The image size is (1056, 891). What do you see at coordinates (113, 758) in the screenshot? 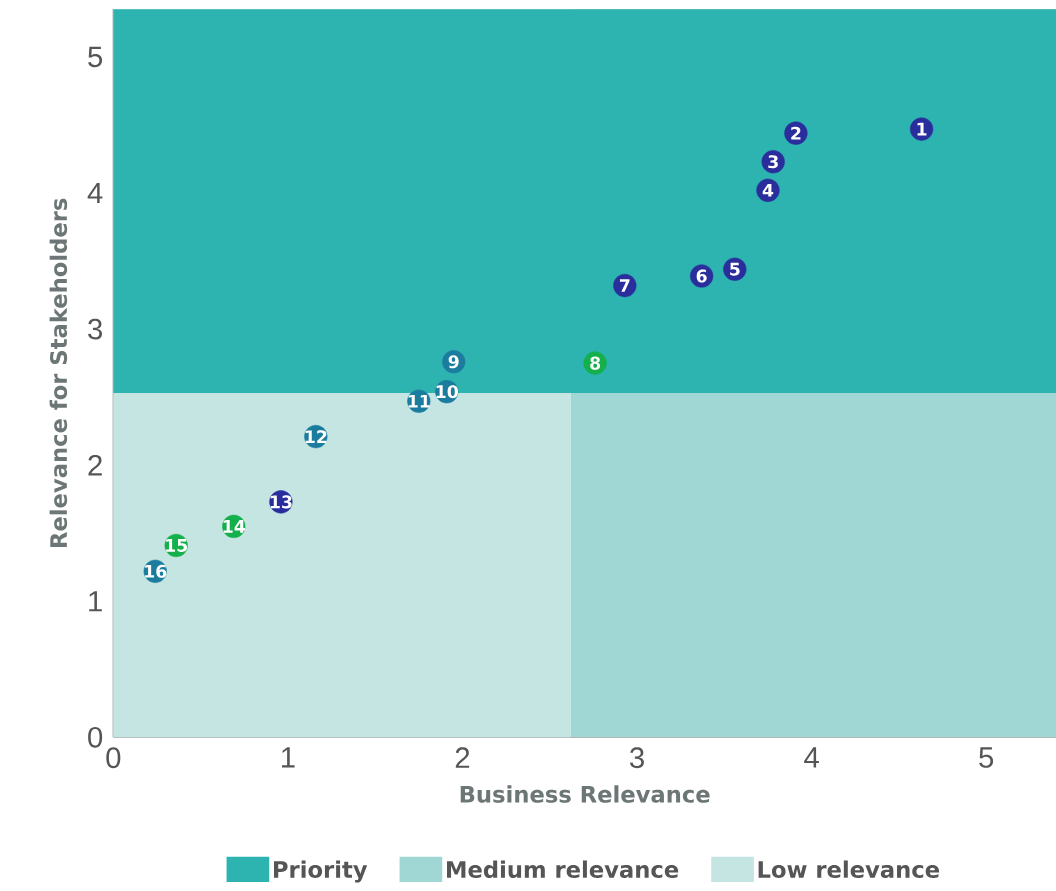
I see `x-tick-label: 0` at bounding box center [113, 758].